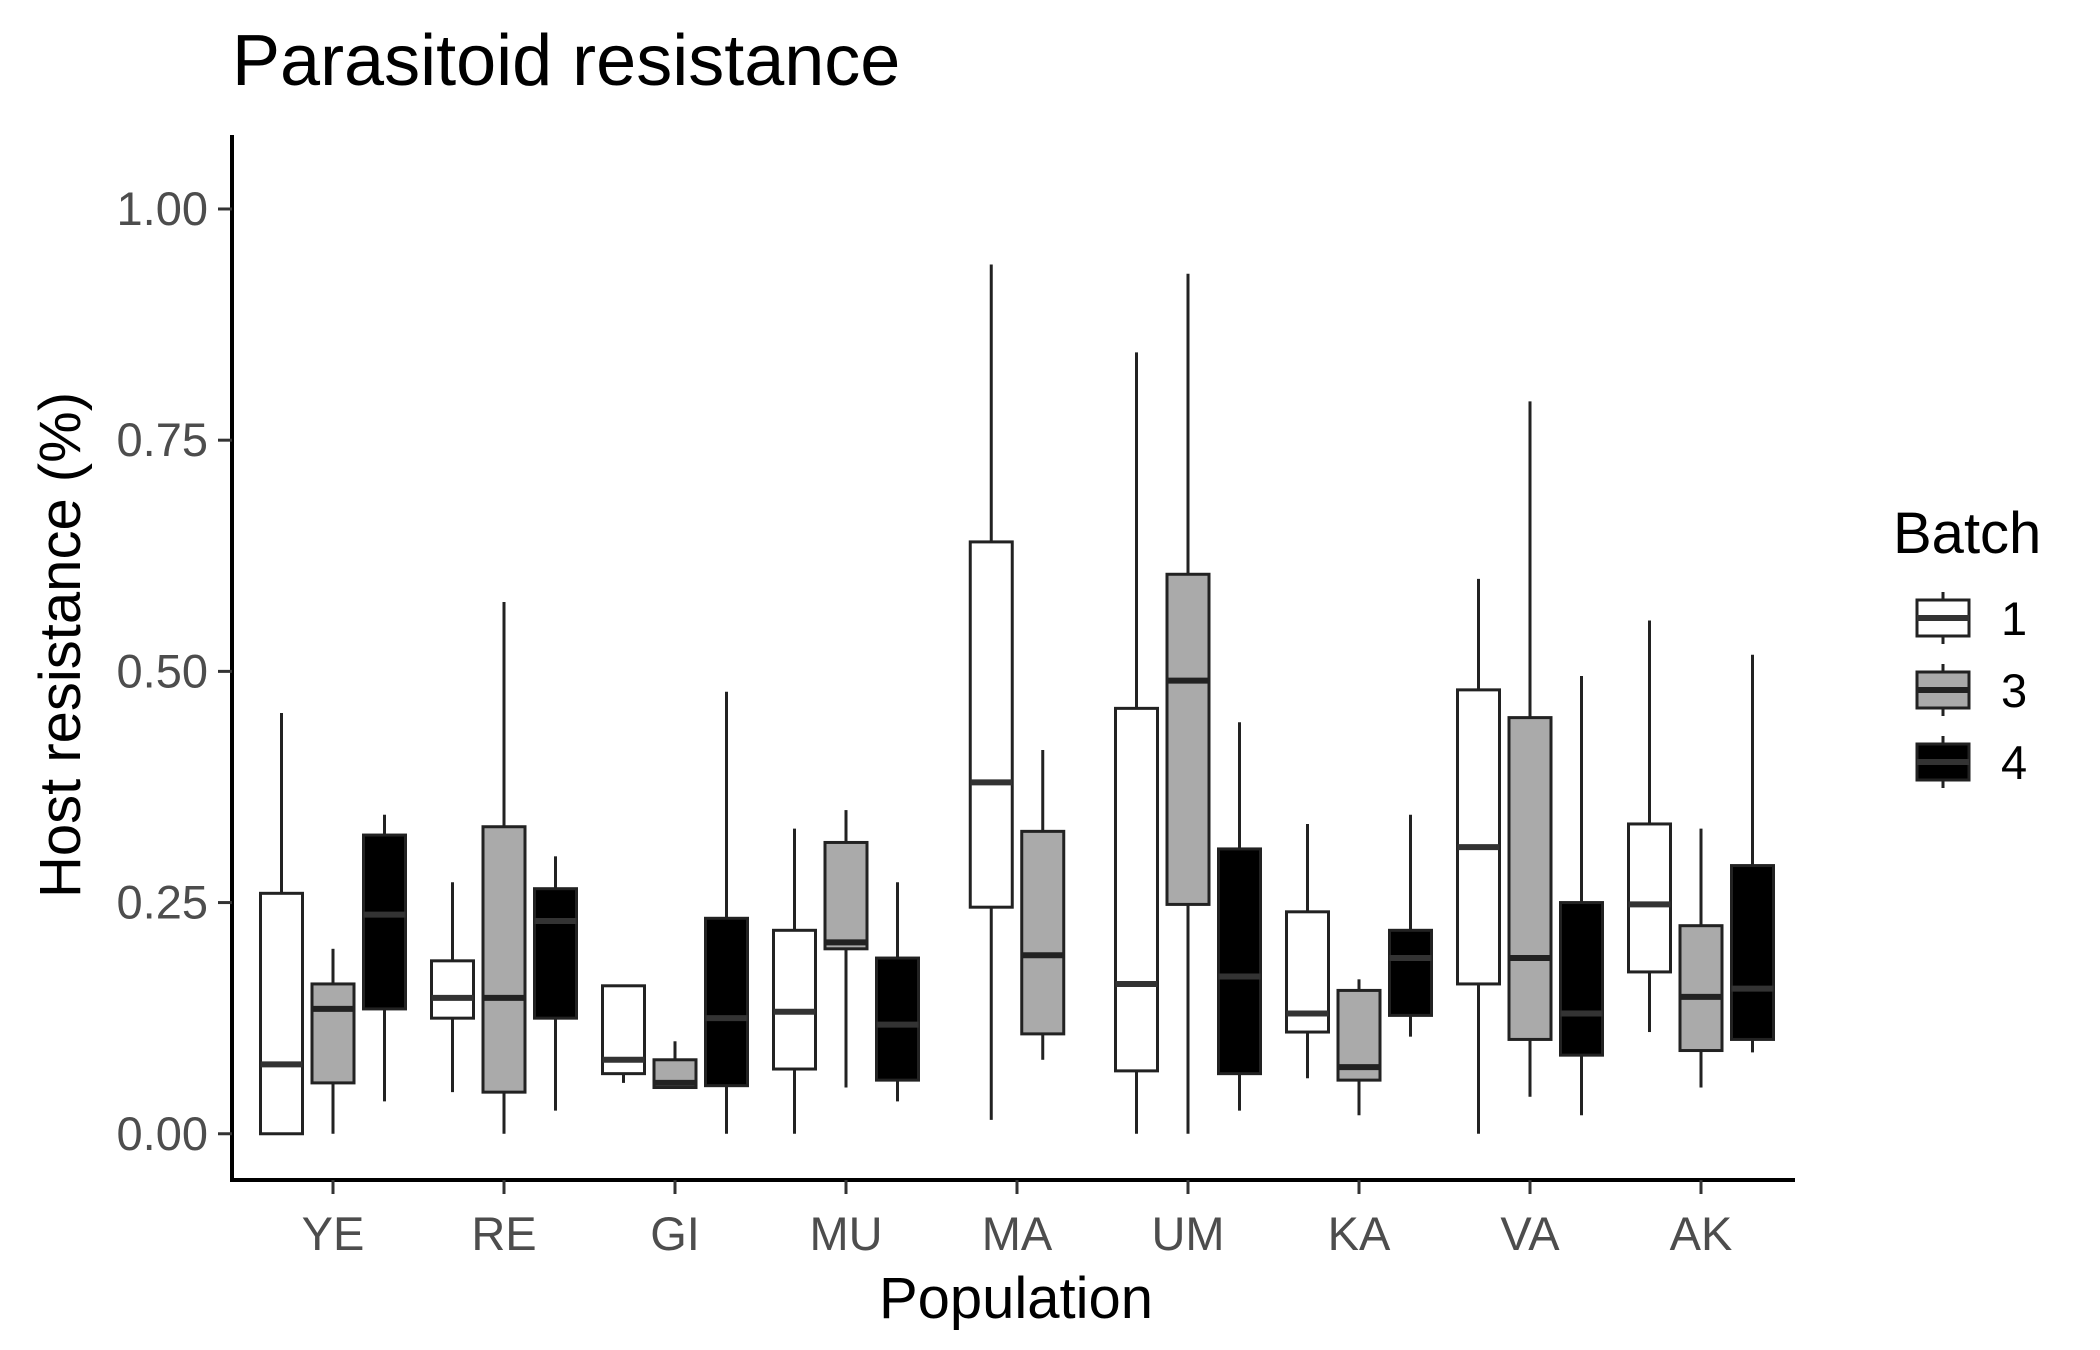  What do you see at coordinates (1971, 618) in the screenshot?
I see `legend-item-batch-1: 1` at bounding box center [1971, 618].